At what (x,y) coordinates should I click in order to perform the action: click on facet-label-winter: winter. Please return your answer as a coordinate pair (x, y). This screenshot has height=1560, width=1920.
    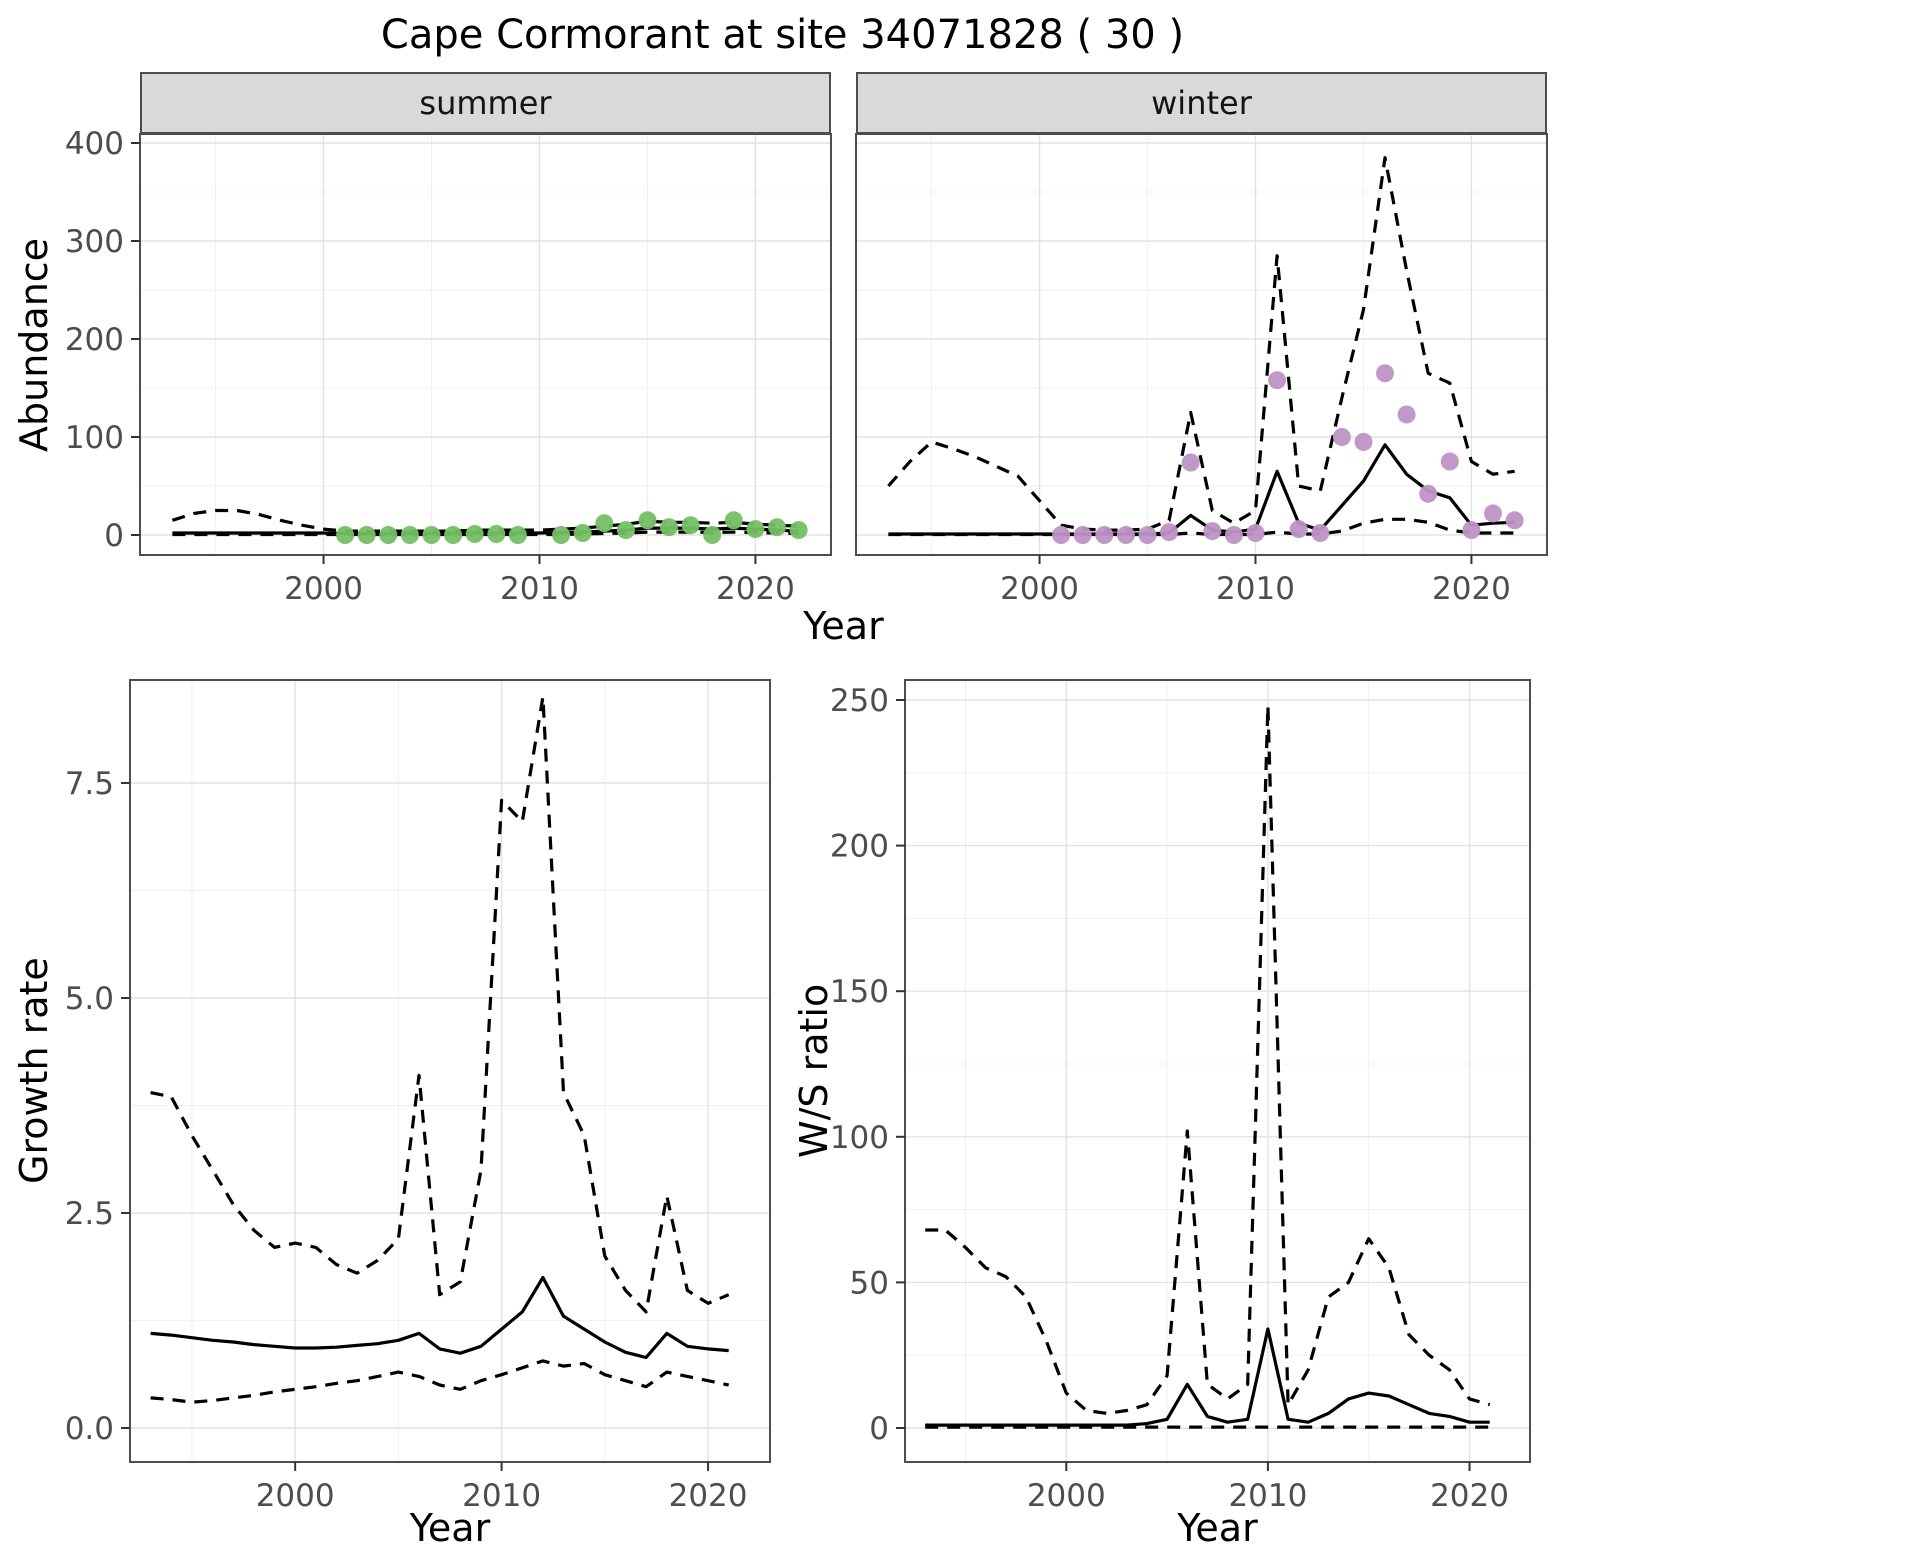
    Looking at the image, I should click on (1201, 103).